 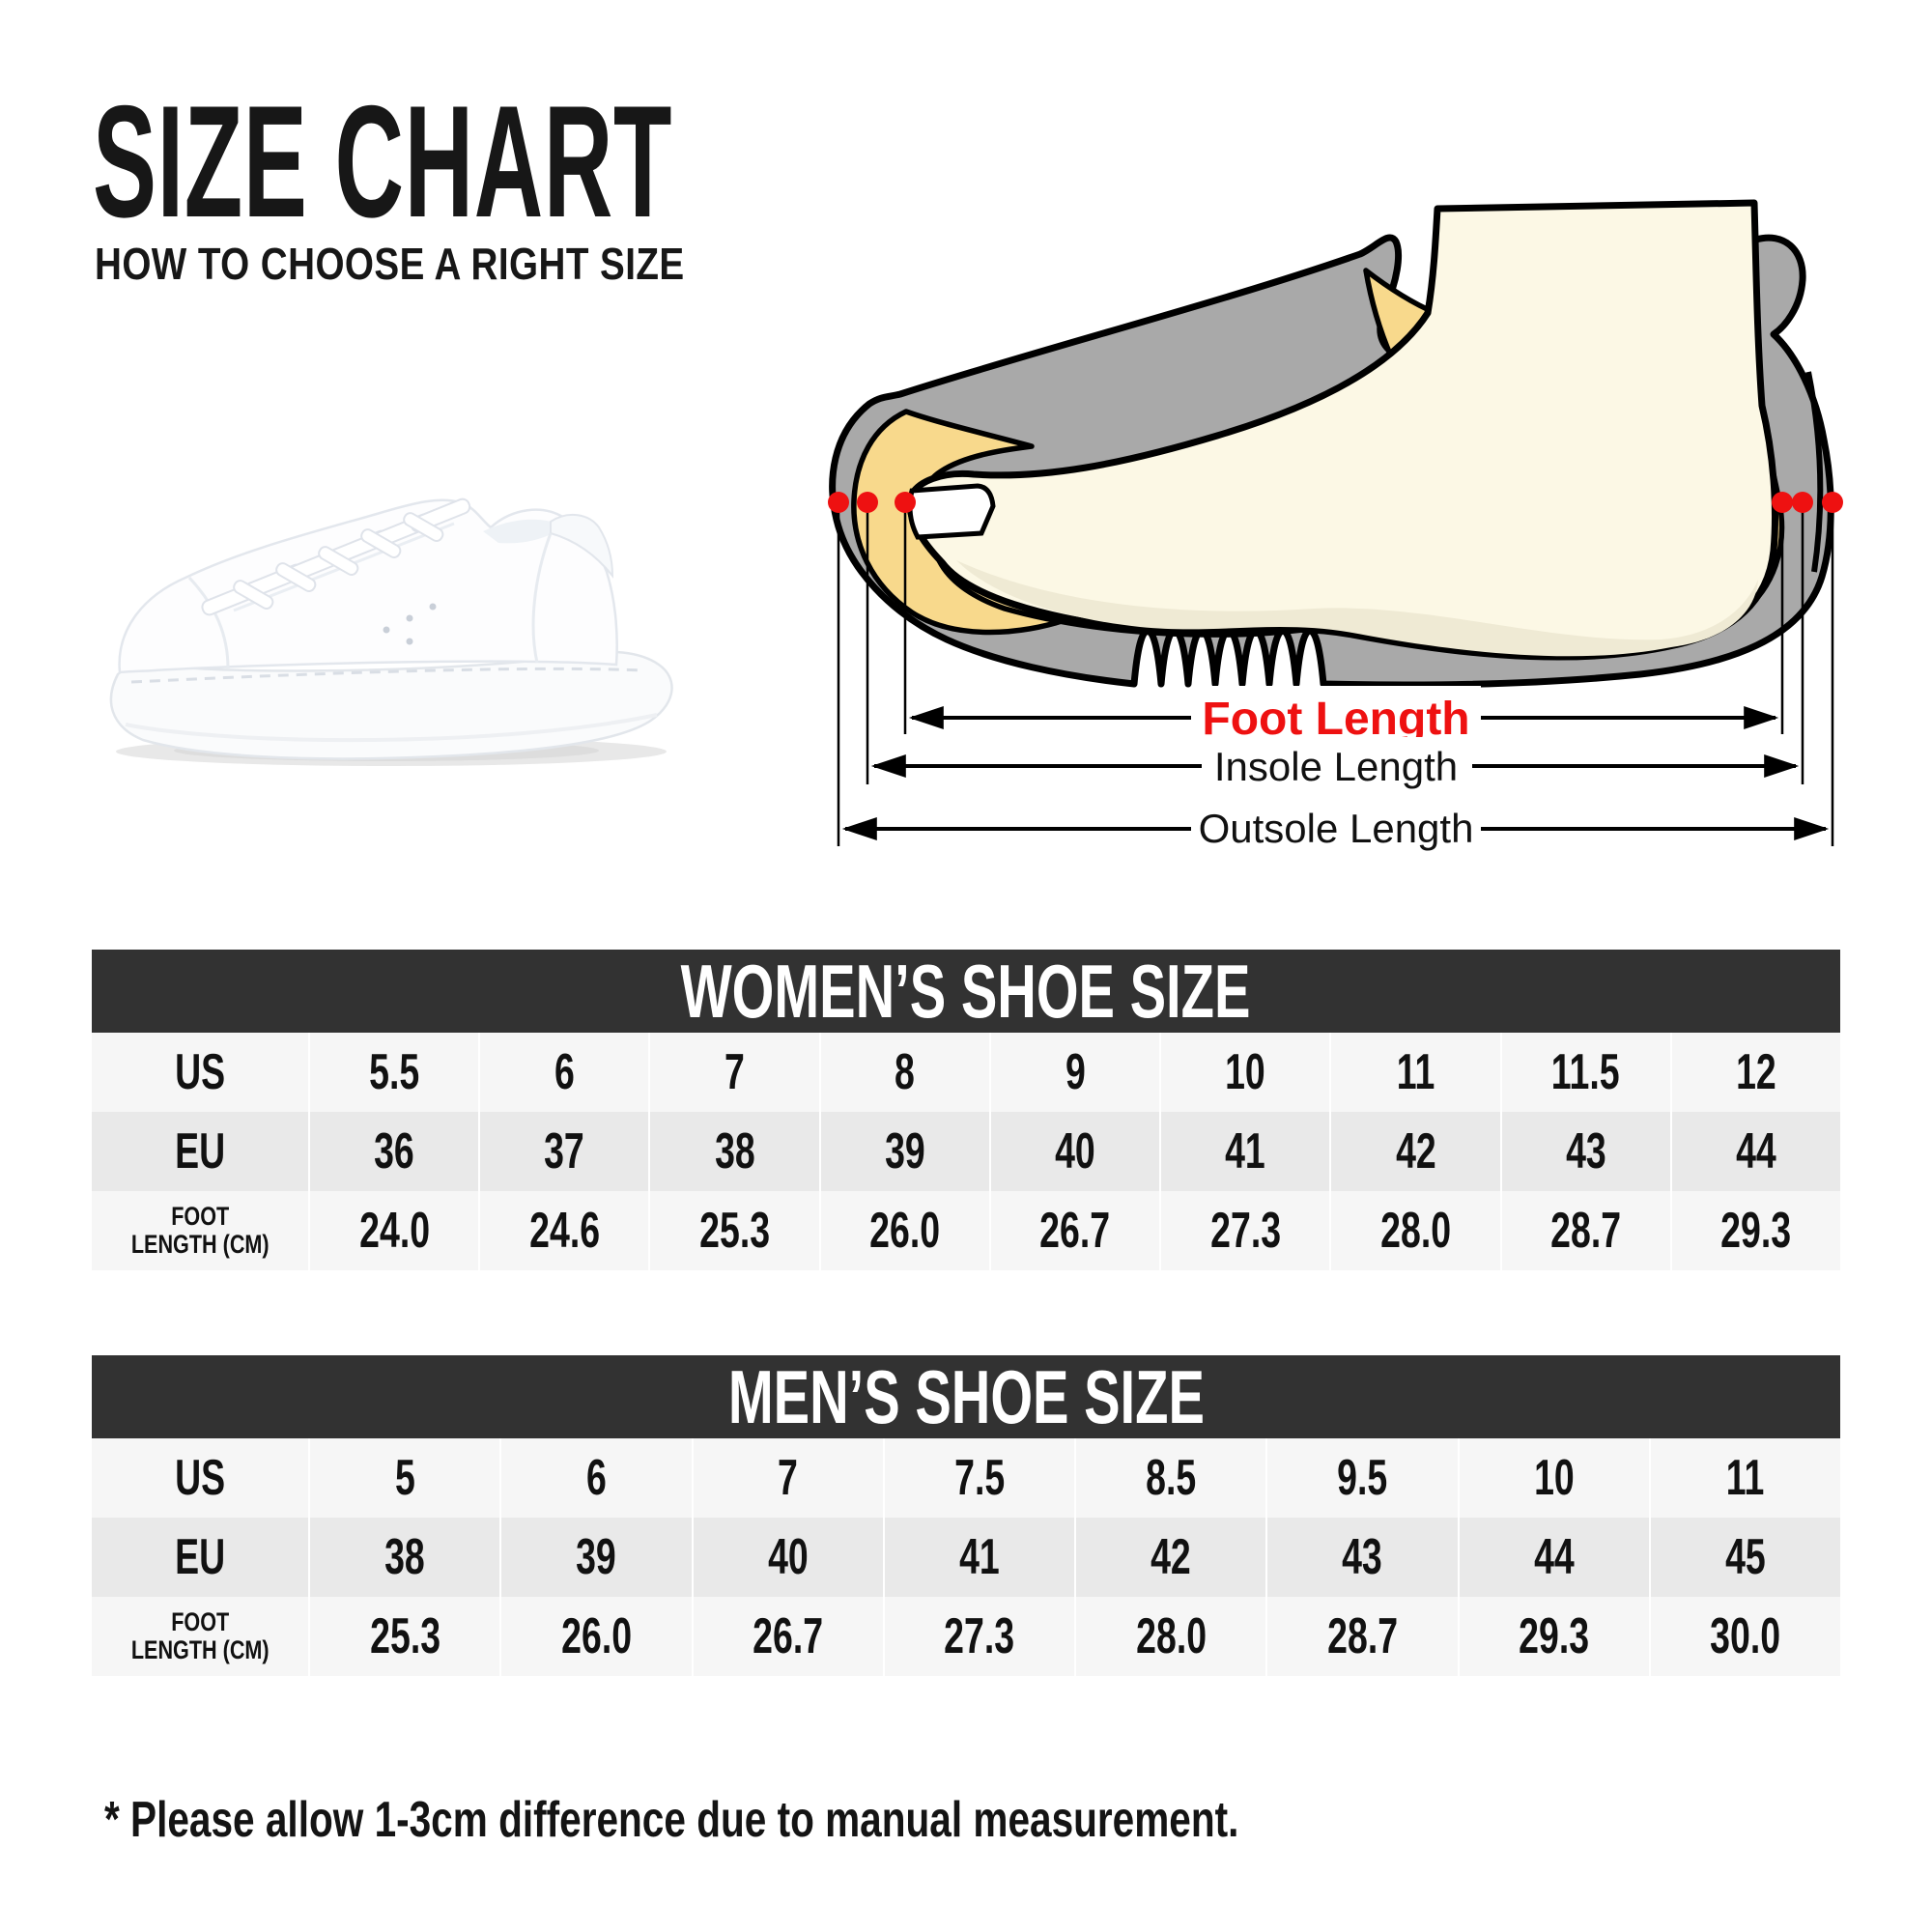 I want to click on page-subtitle: HOW TO CHOOSE A RIGHT SIZE, so click(x=390, y=264).